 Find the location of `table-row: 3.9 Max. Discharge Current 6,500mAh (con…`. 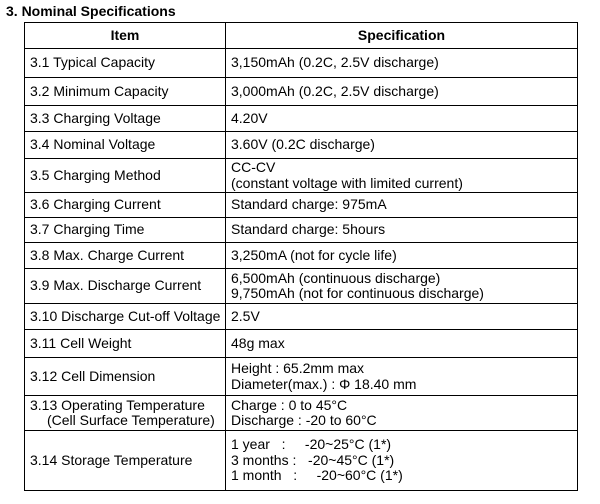

table-row: 3.9 Max. Discharge Current 6,500mAh (con… is located at coordinates (301, 286).